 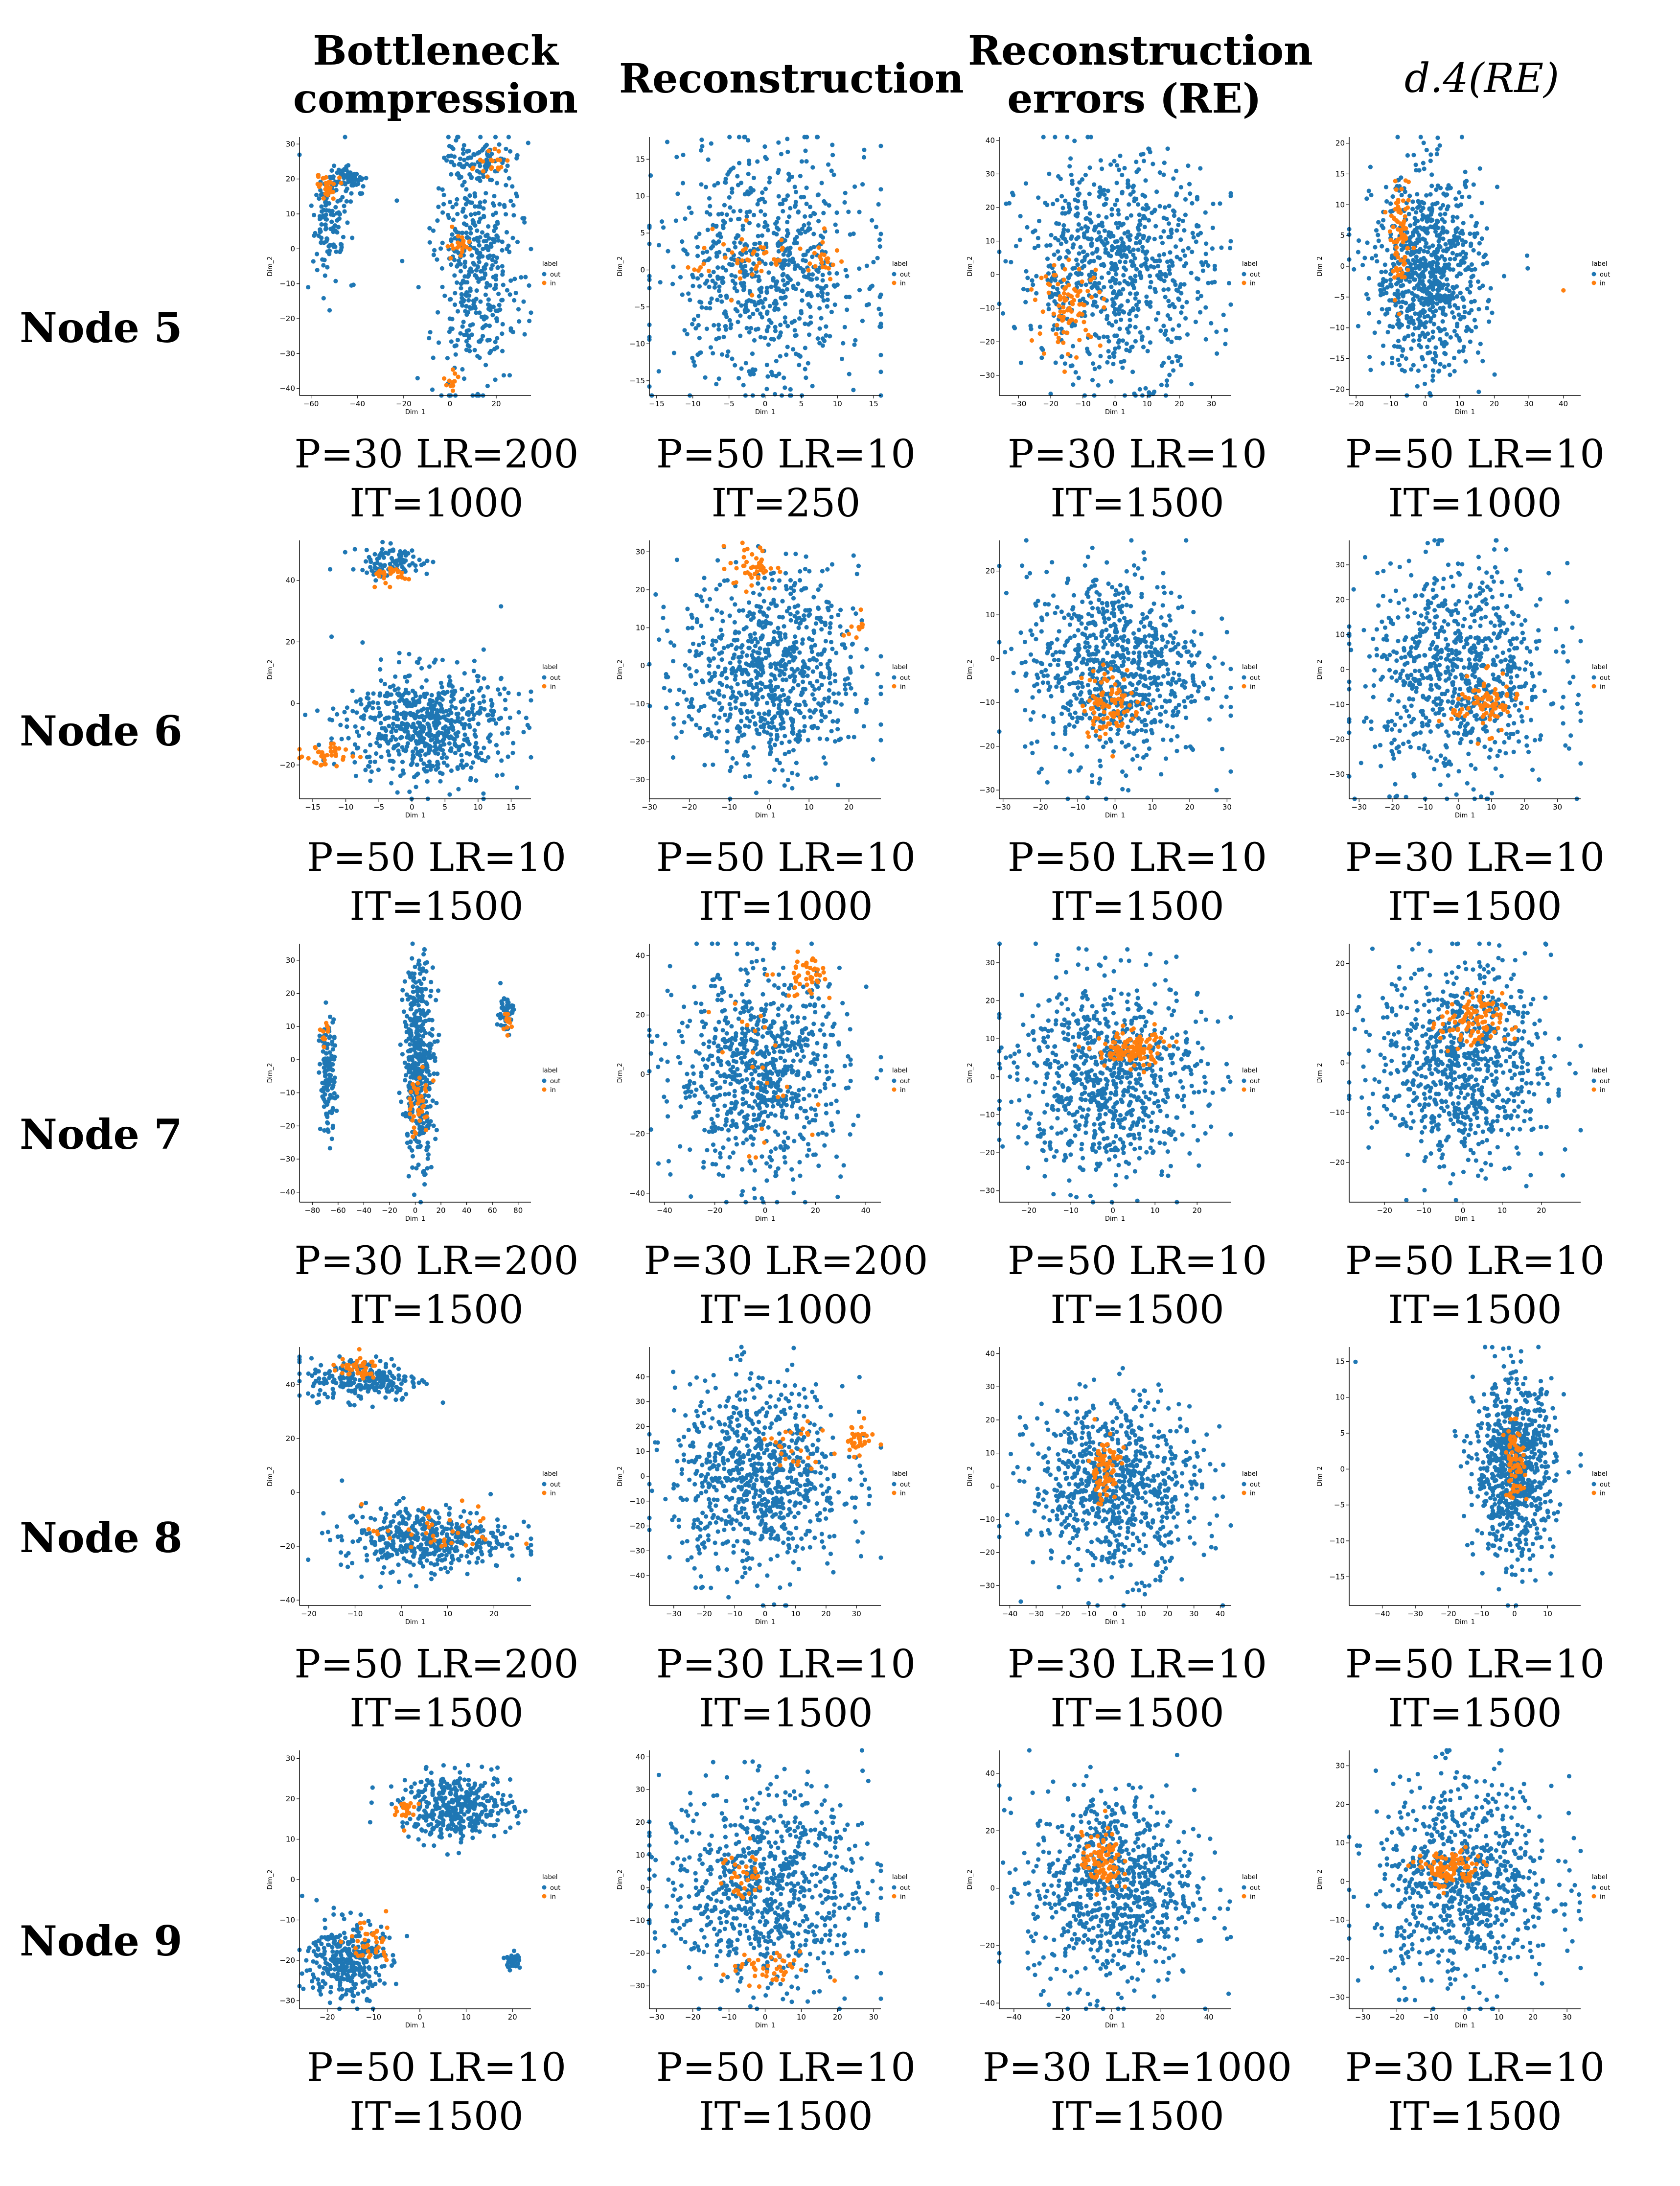 What do you see at coordinates (990, 140) in the screenshot?
I see `y-tick-label: 40` at bounding box center [990, 140].